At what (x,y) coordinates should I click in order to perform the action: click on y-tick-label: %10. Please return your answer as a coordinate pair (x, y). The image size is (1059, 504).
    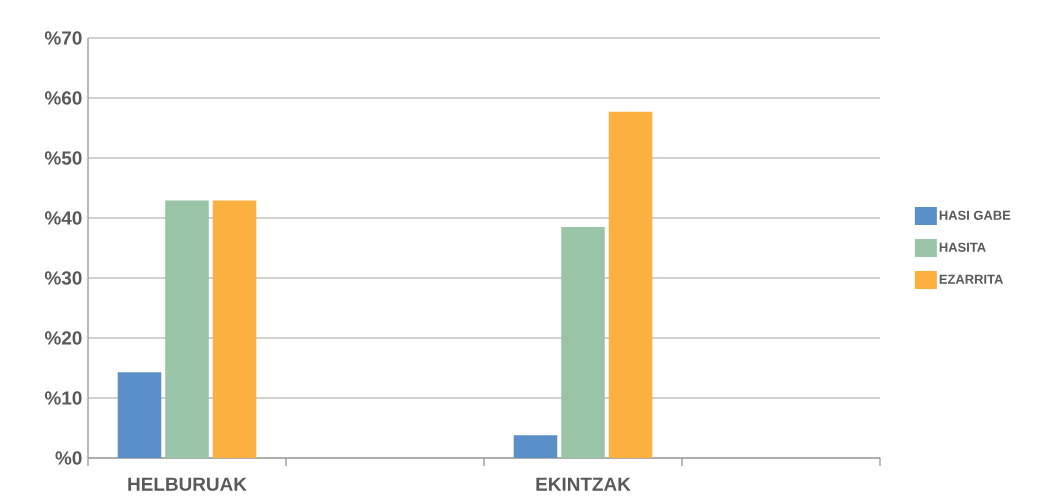
    Looking at the image, I should click on (63, 398).